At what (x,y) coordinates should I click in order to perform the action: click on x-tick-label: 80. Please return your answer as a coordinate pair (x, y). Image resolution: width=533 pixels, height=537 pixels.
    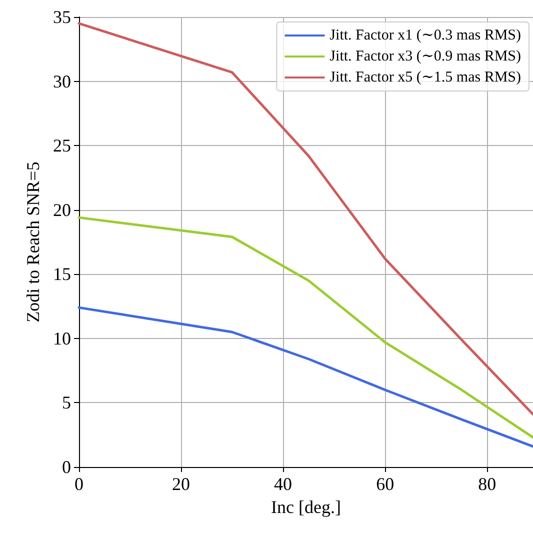
    Looking at the image, I should click on (487, 484).